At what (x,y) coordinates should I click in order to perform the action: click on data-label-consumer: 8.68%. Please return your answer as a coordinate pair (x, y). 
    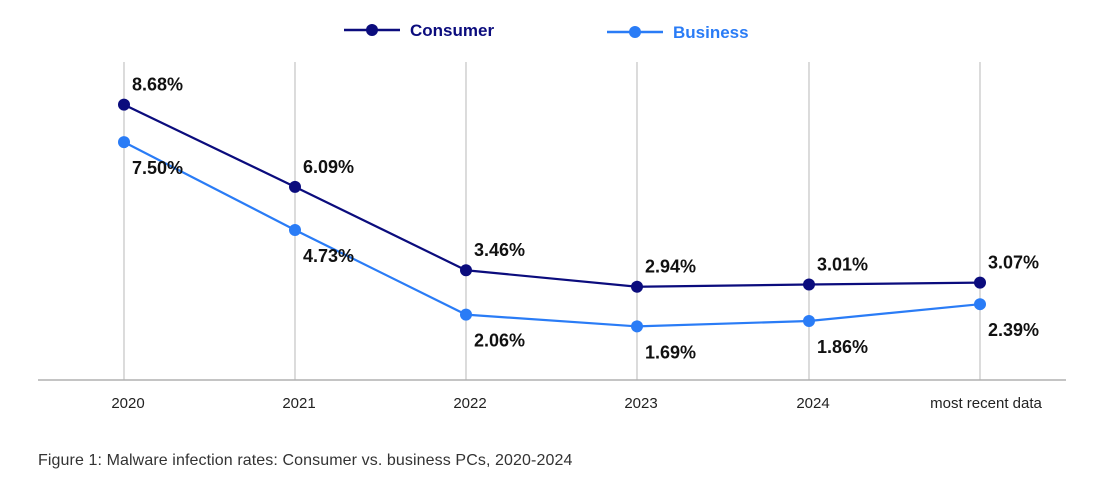
    Looking at the image, I should click on (157, 85).